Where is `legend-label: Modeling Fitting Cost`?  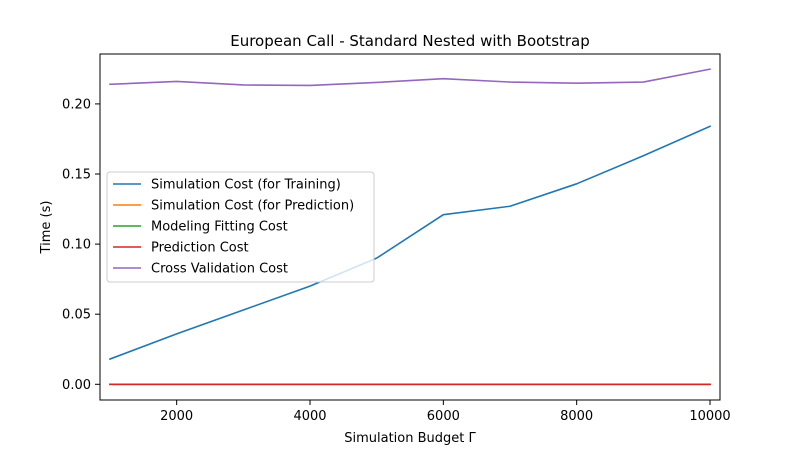
legend-label: Modeling Fitting Cost is located at coordinates (219, 227).